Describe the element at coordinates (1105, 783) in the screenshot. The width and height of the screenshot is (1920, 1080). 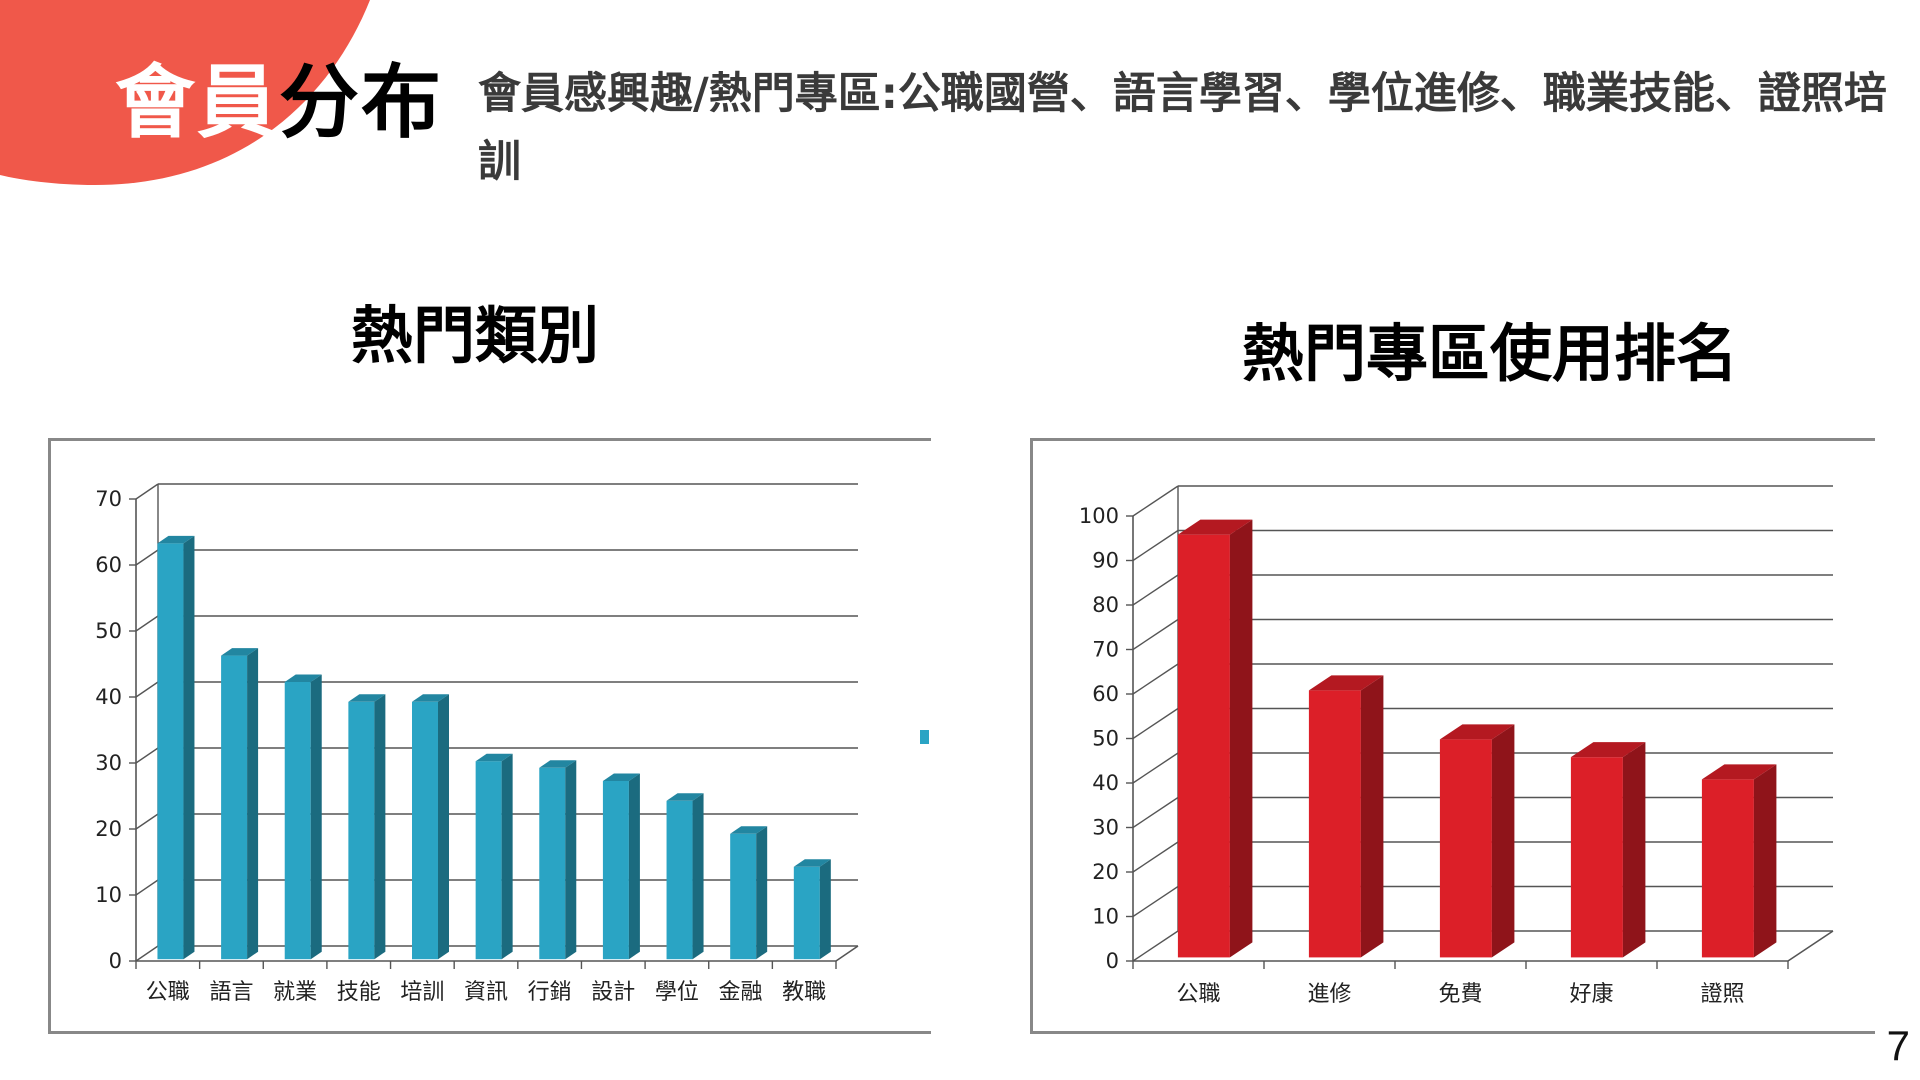
I see `right-ytick-label: 40` at that location.